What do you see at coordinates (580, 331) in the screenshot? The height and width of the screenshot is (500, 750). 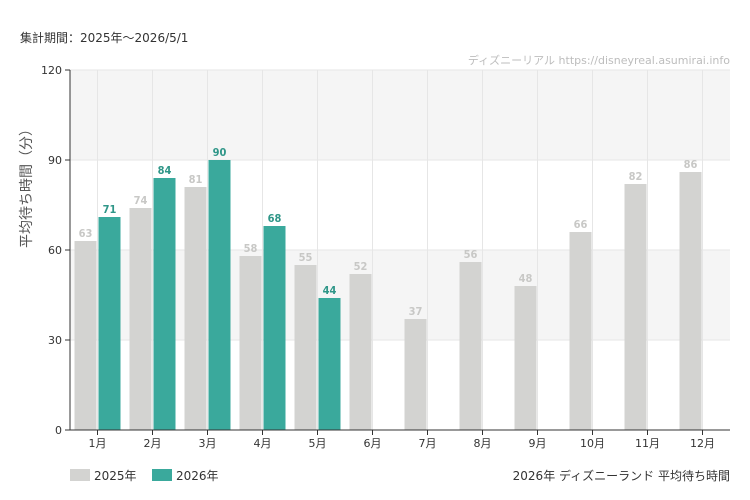 I see `bar-2025年-10月` at bounding box center [580, 331].